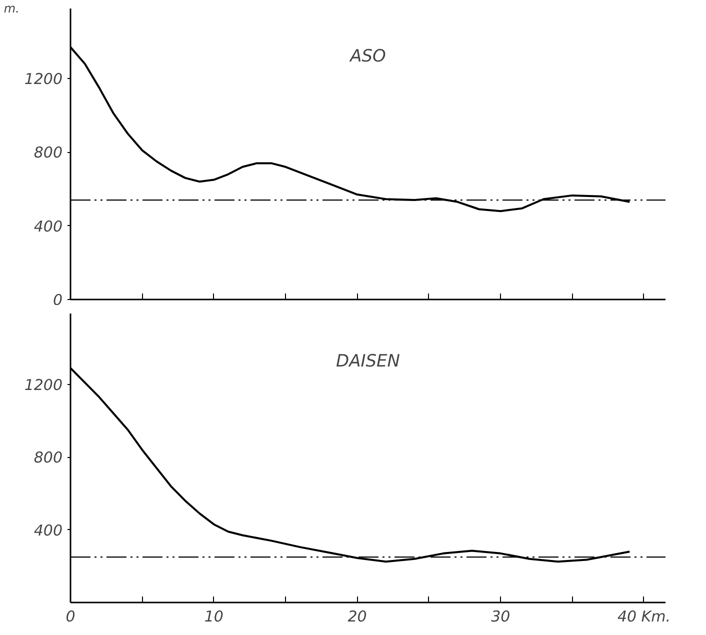 This screenshot has height=635, width=706. Describe the element at coordinates (71, 617) in the screenshot. I see `x-tick-label: 0` at that location.